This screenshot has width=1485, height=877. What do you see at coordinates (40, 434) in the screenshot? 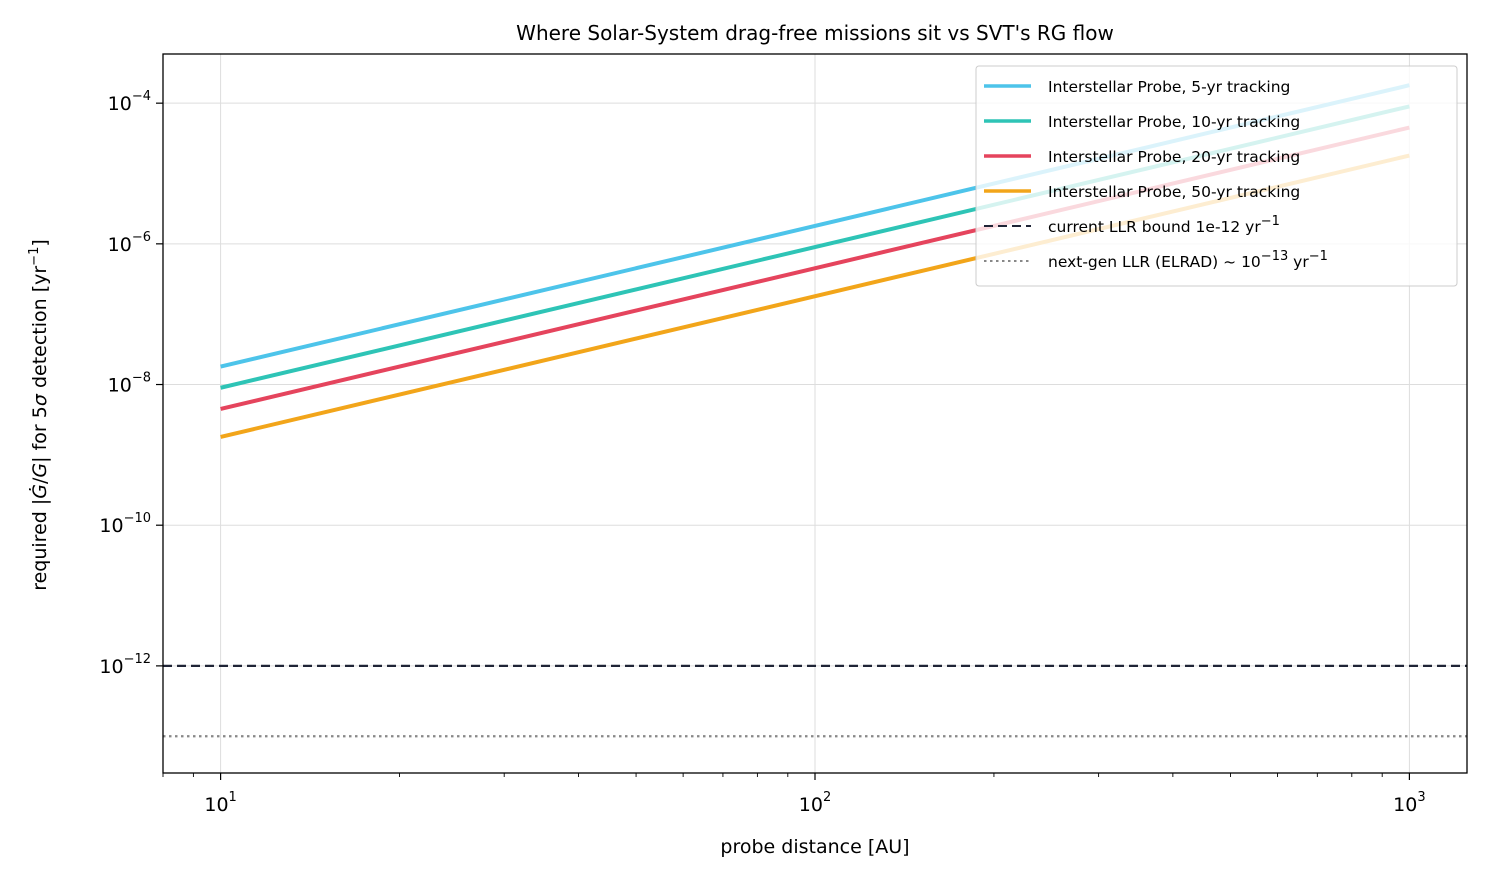
I see `y-label-post: | for 5` at bounding box center [40, 434].